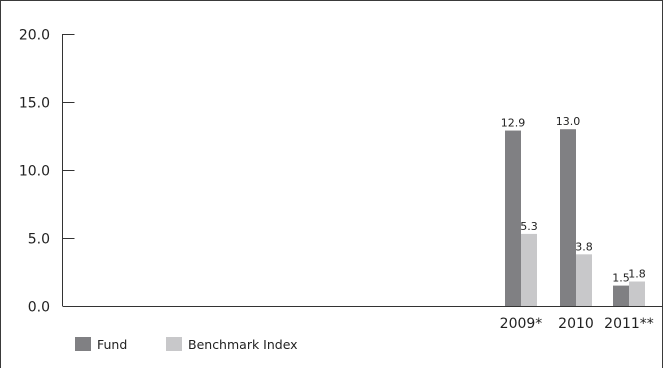 The image size is (663, 369). What do you see at coordinates (112, 344) in the screenshot?
I see `legend-label: Fund` at bounding box center [112, 344].